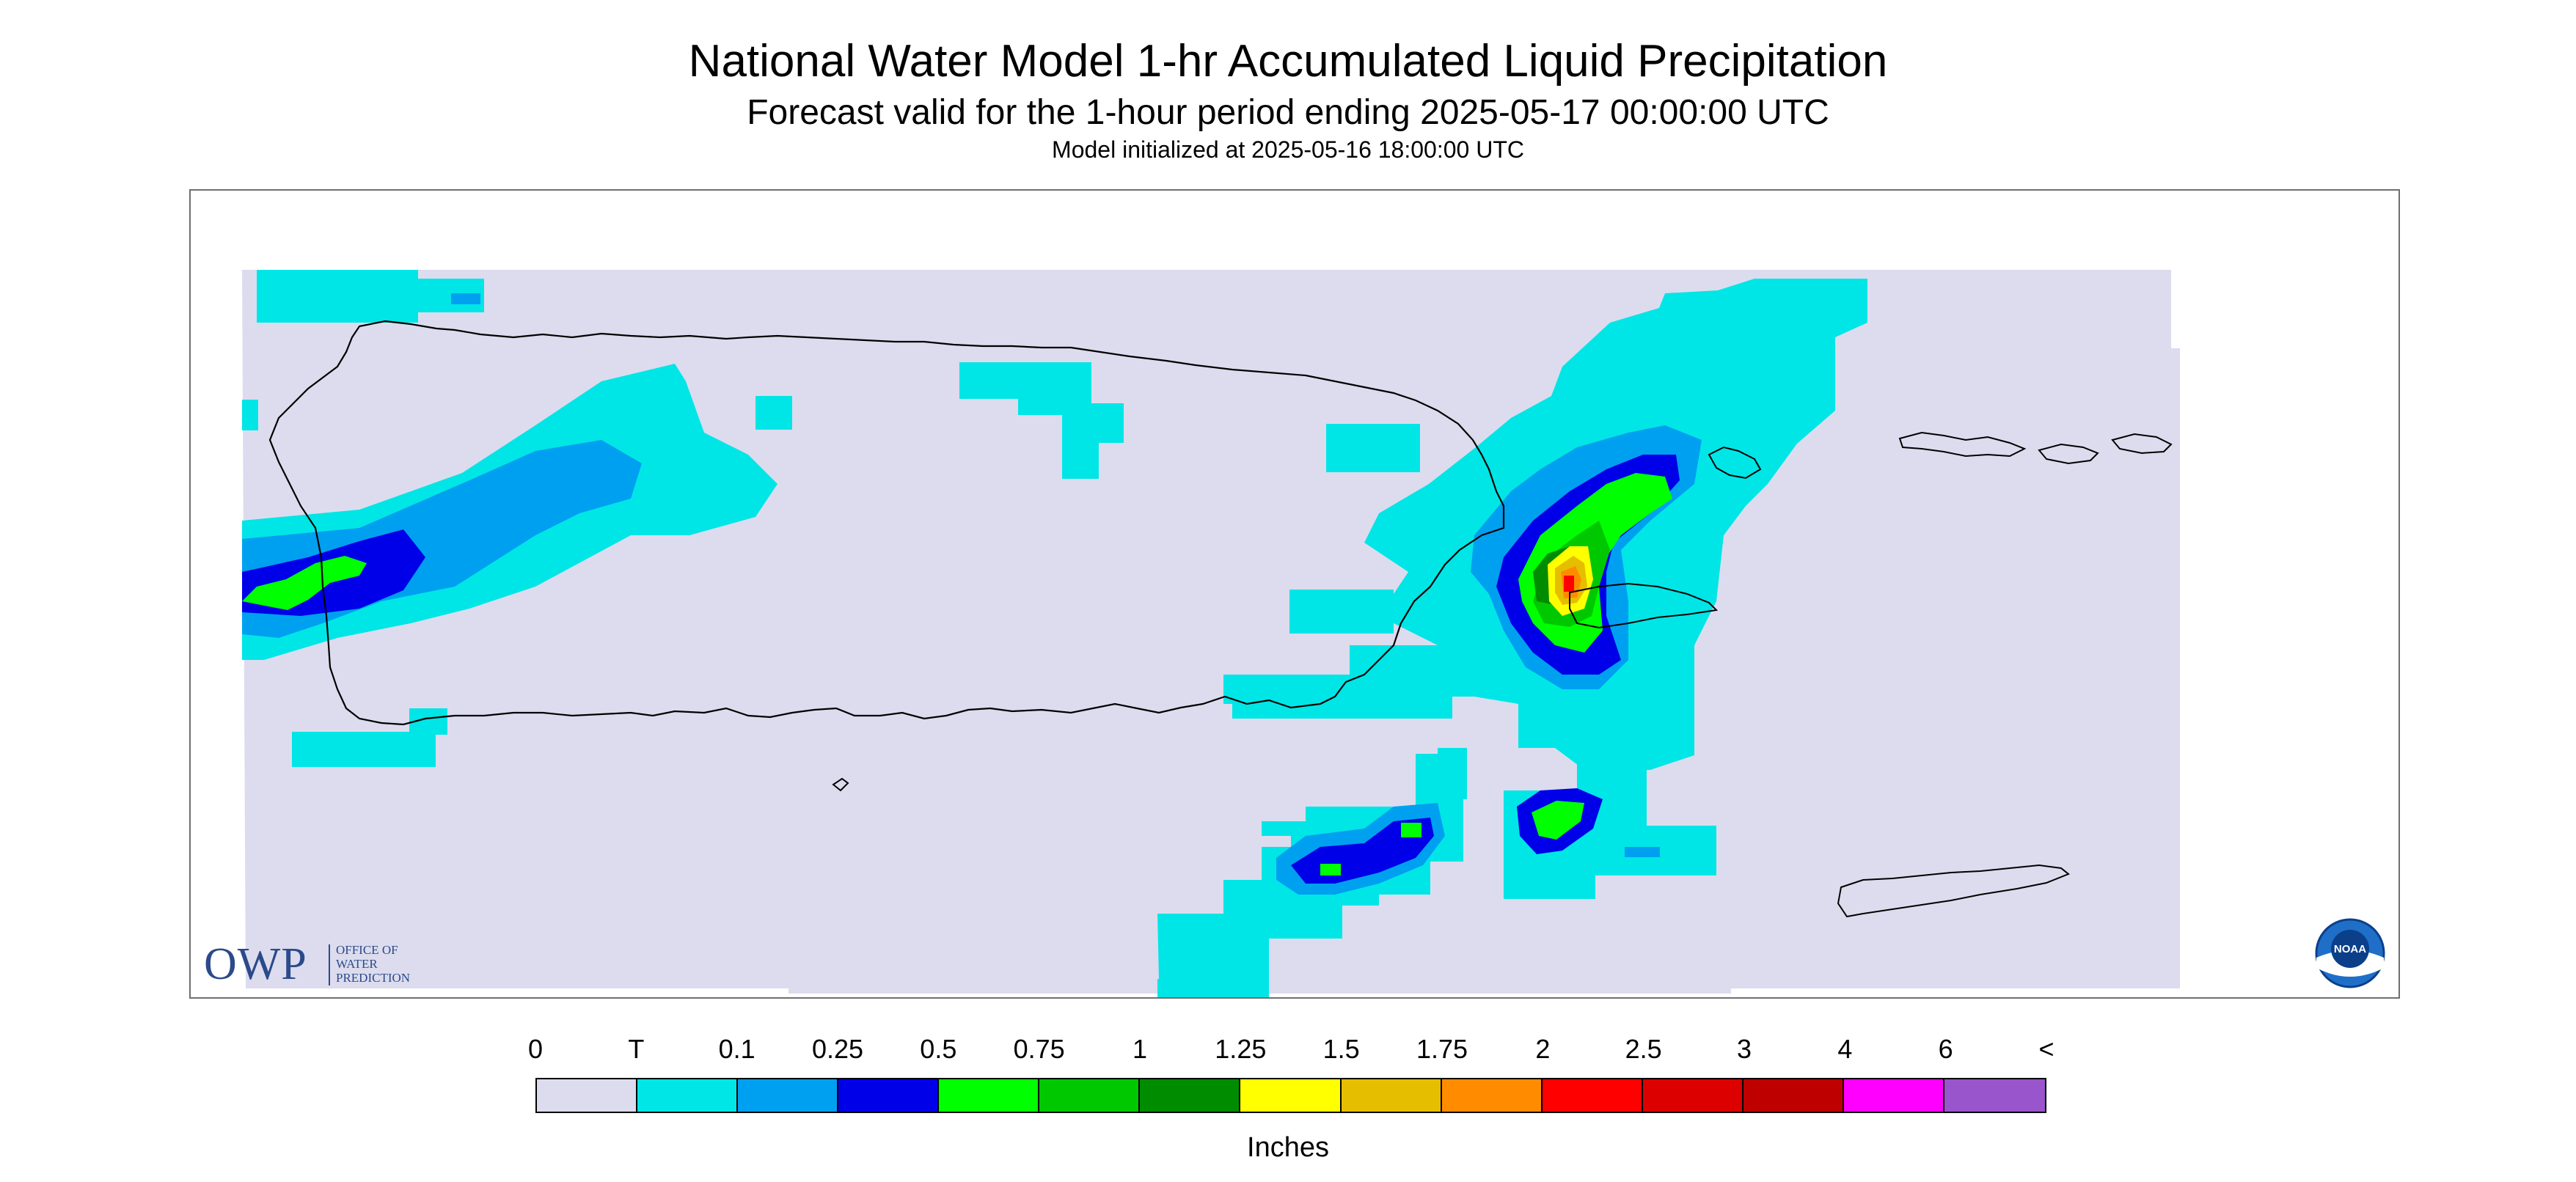 The width and height of the screenshot is (2576, 1182). I want to click on legend-tick: 0.75, so click(1039, 1049).